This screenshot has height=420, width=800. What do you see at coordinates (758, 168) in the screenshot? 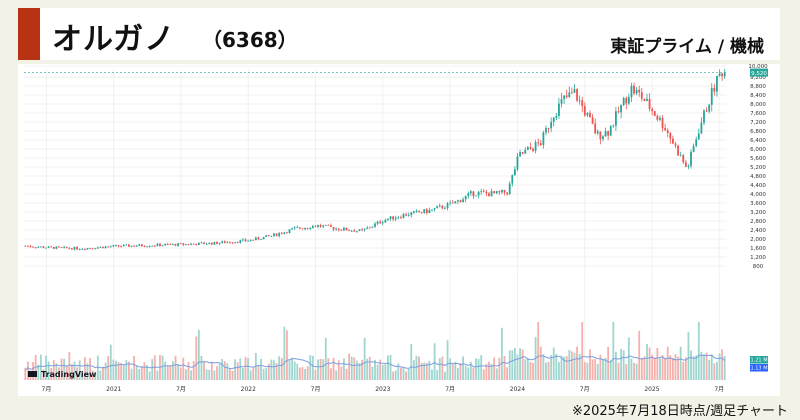
I see `y-tick-label: 5,200` at bounding box center [758, 168].